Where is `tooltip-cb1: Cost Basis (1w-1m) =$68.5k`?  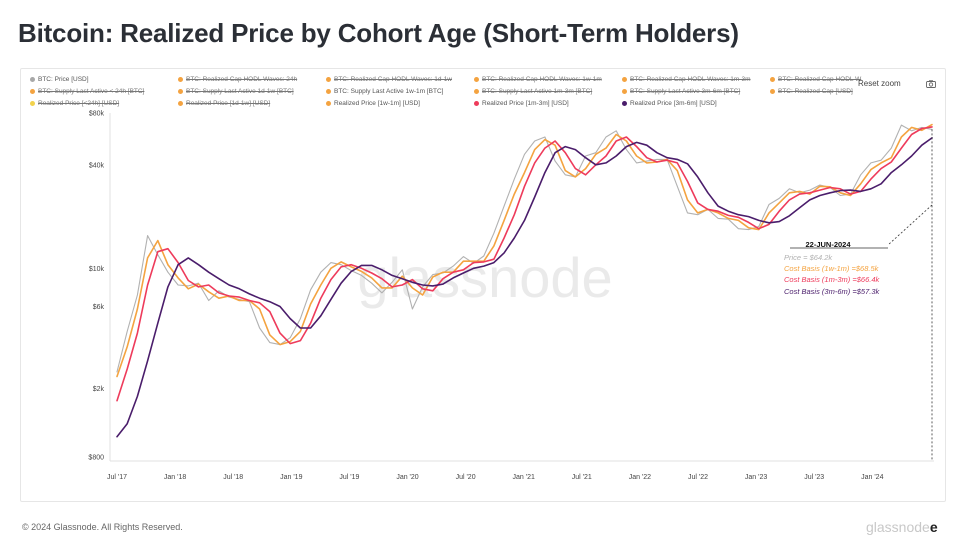
tooltip-cb1: Cost Basis (1w-1m) =$68.5k is located at coordinates (832, 268).